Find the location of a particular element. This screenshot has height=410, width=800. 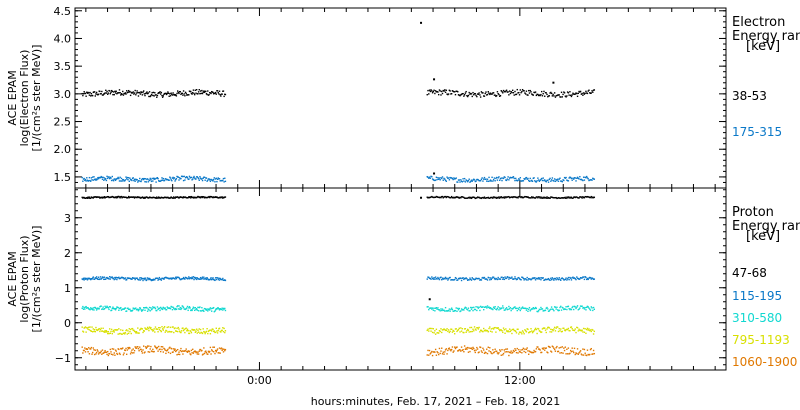

legend-entry-1060-1900: 1060-1900 is located at coordinates (764, 362).